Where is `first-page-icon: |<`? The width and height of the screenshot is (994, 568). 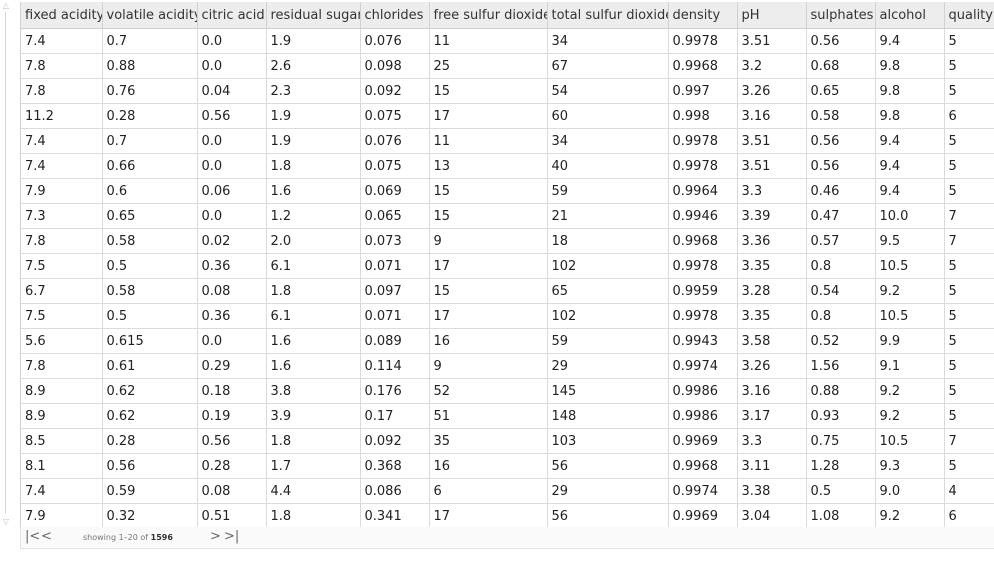
first-page-icon: |< is located at coordinates (33, 536).